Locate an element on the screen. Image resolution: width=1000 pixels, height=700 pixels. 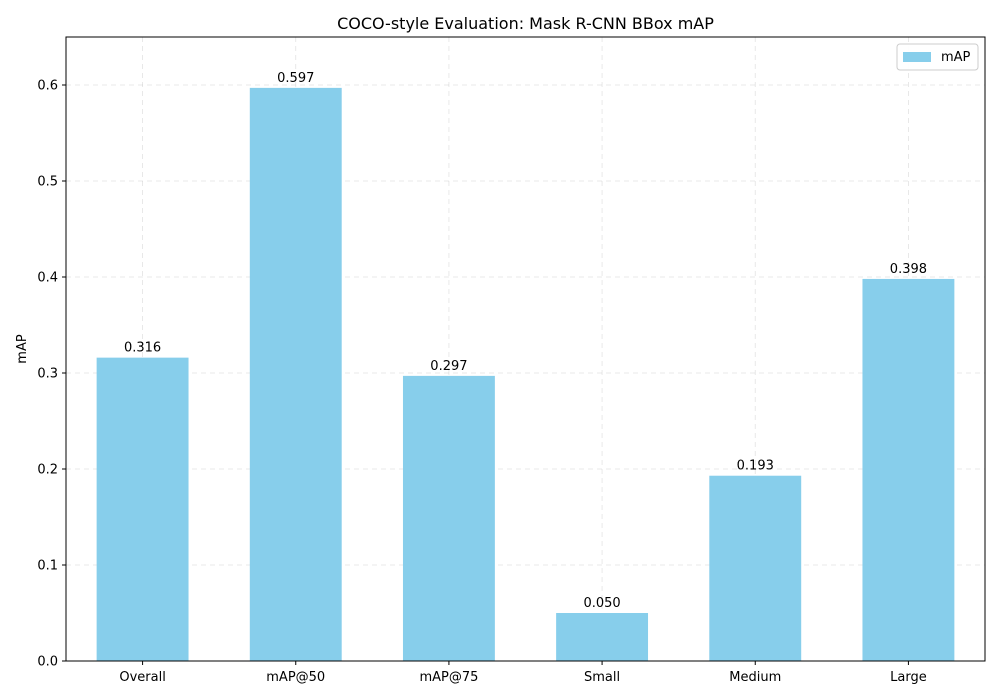
y-tick-label: 0.0 is located at coordinates (47, 662).